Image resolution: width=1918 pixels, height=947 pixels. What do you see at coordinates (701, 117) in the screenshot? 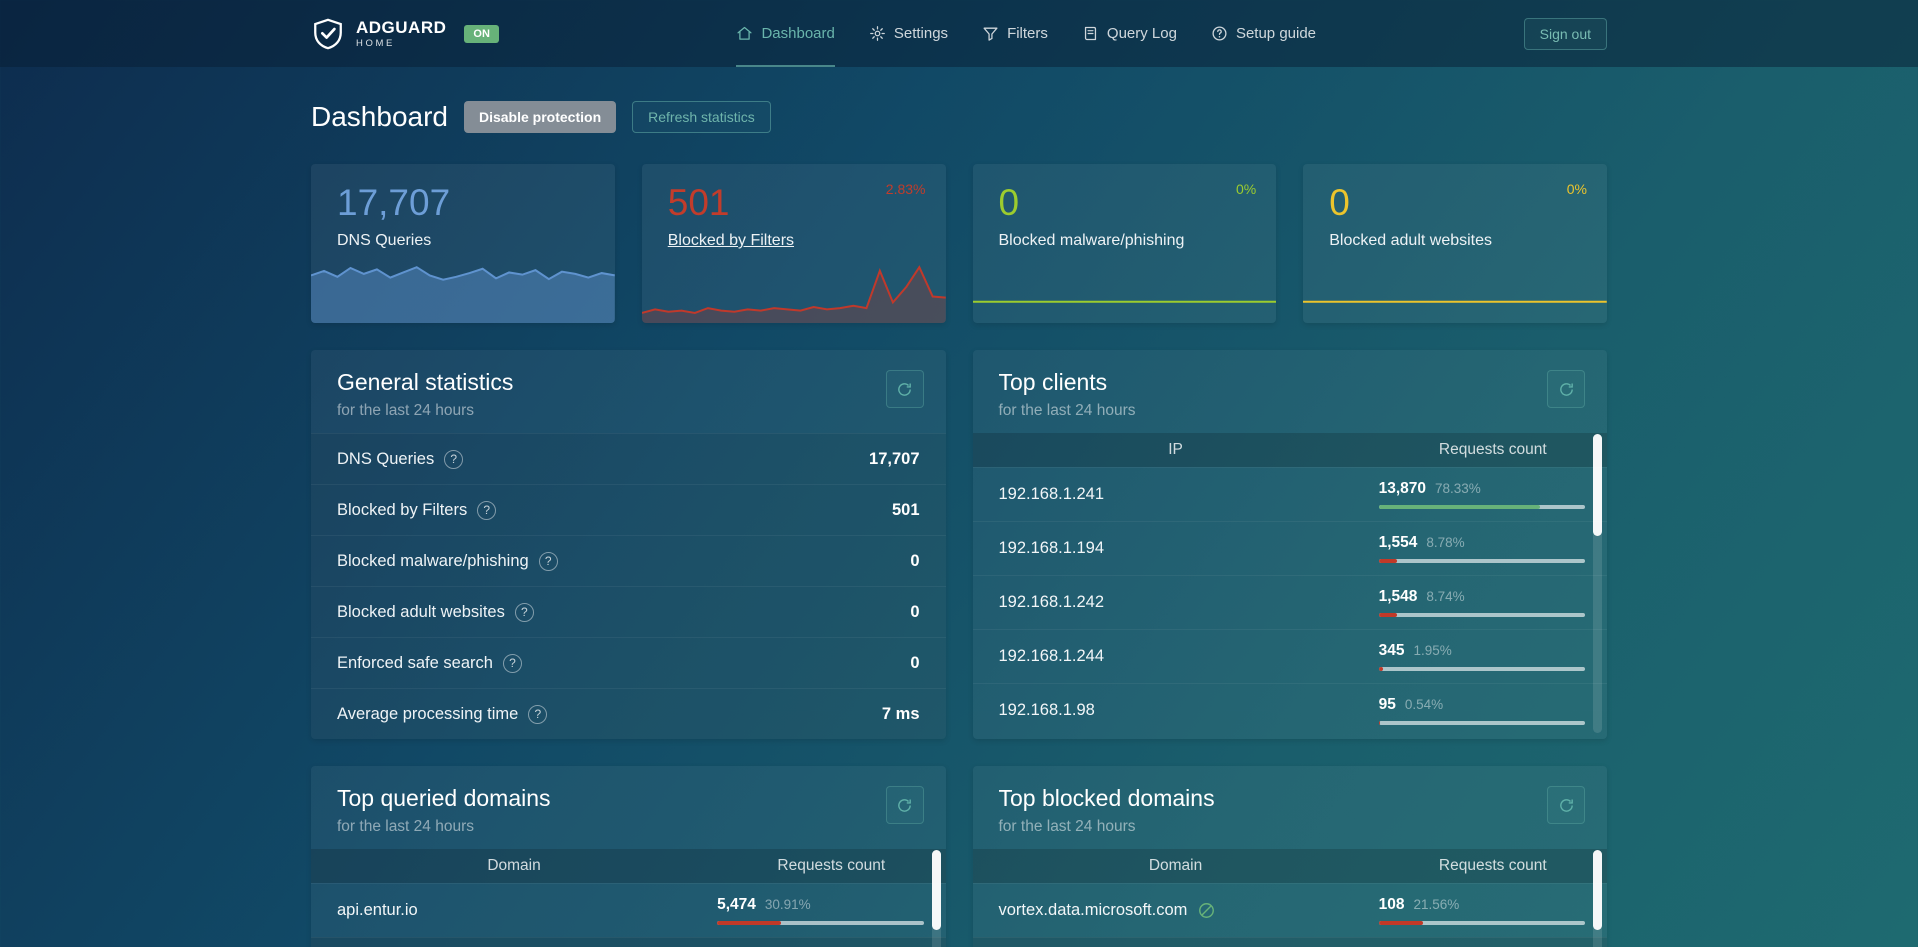
I see `refresh-statistics-button: Refresh statistics` at bounding box center [701, 117].